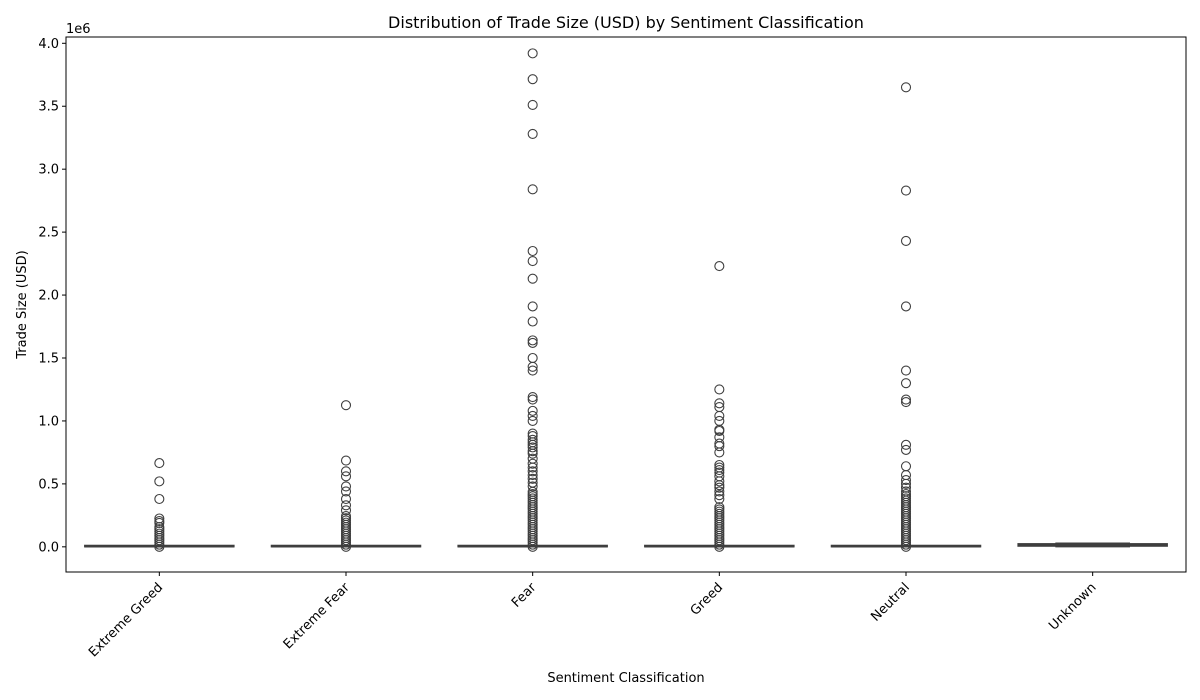 This screenshot has height=700, width=1200. Describe the element at coordinates (22, 304) in the screenshot. I see `y-axis-label: Trade Size (USD)` at that location.